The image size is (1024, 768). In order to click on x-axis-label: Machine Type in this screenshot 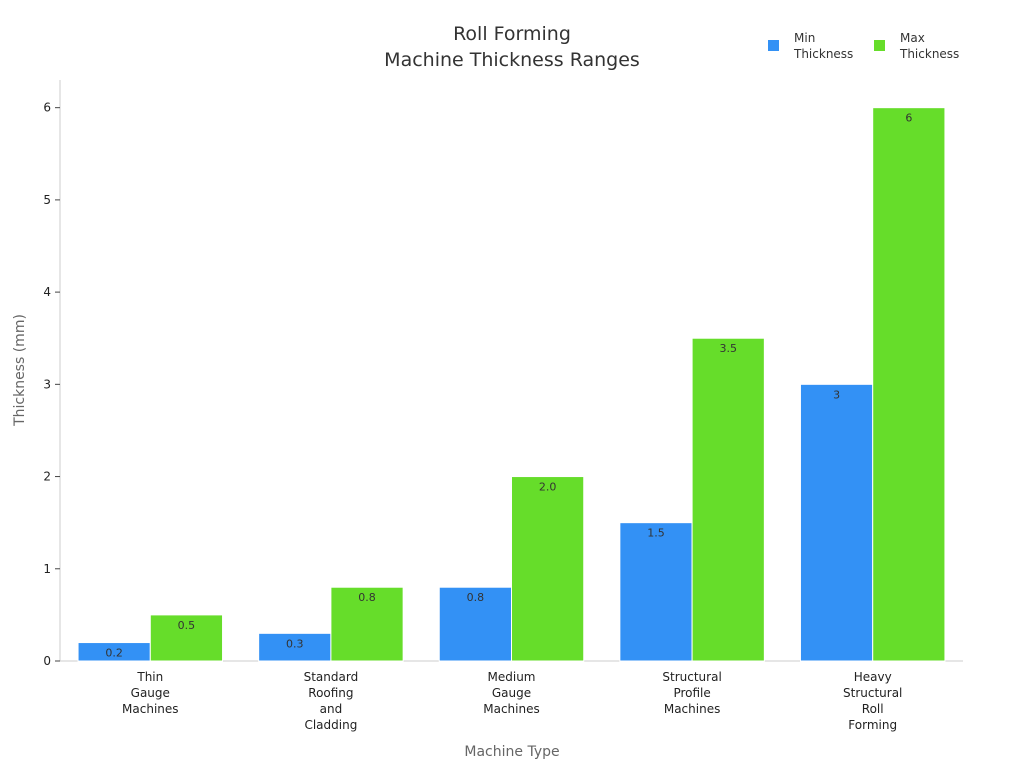, I will do `click(511, 752)`.